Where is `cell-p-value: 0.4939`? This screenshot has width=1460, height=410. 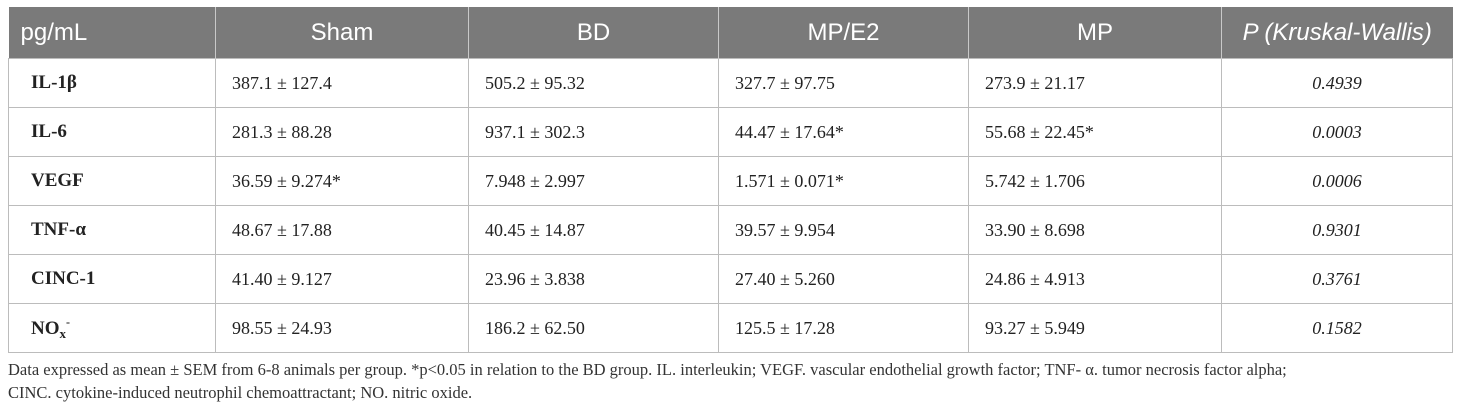 cell-p-value: 0.4939 is located at coordinates (1337, 83).